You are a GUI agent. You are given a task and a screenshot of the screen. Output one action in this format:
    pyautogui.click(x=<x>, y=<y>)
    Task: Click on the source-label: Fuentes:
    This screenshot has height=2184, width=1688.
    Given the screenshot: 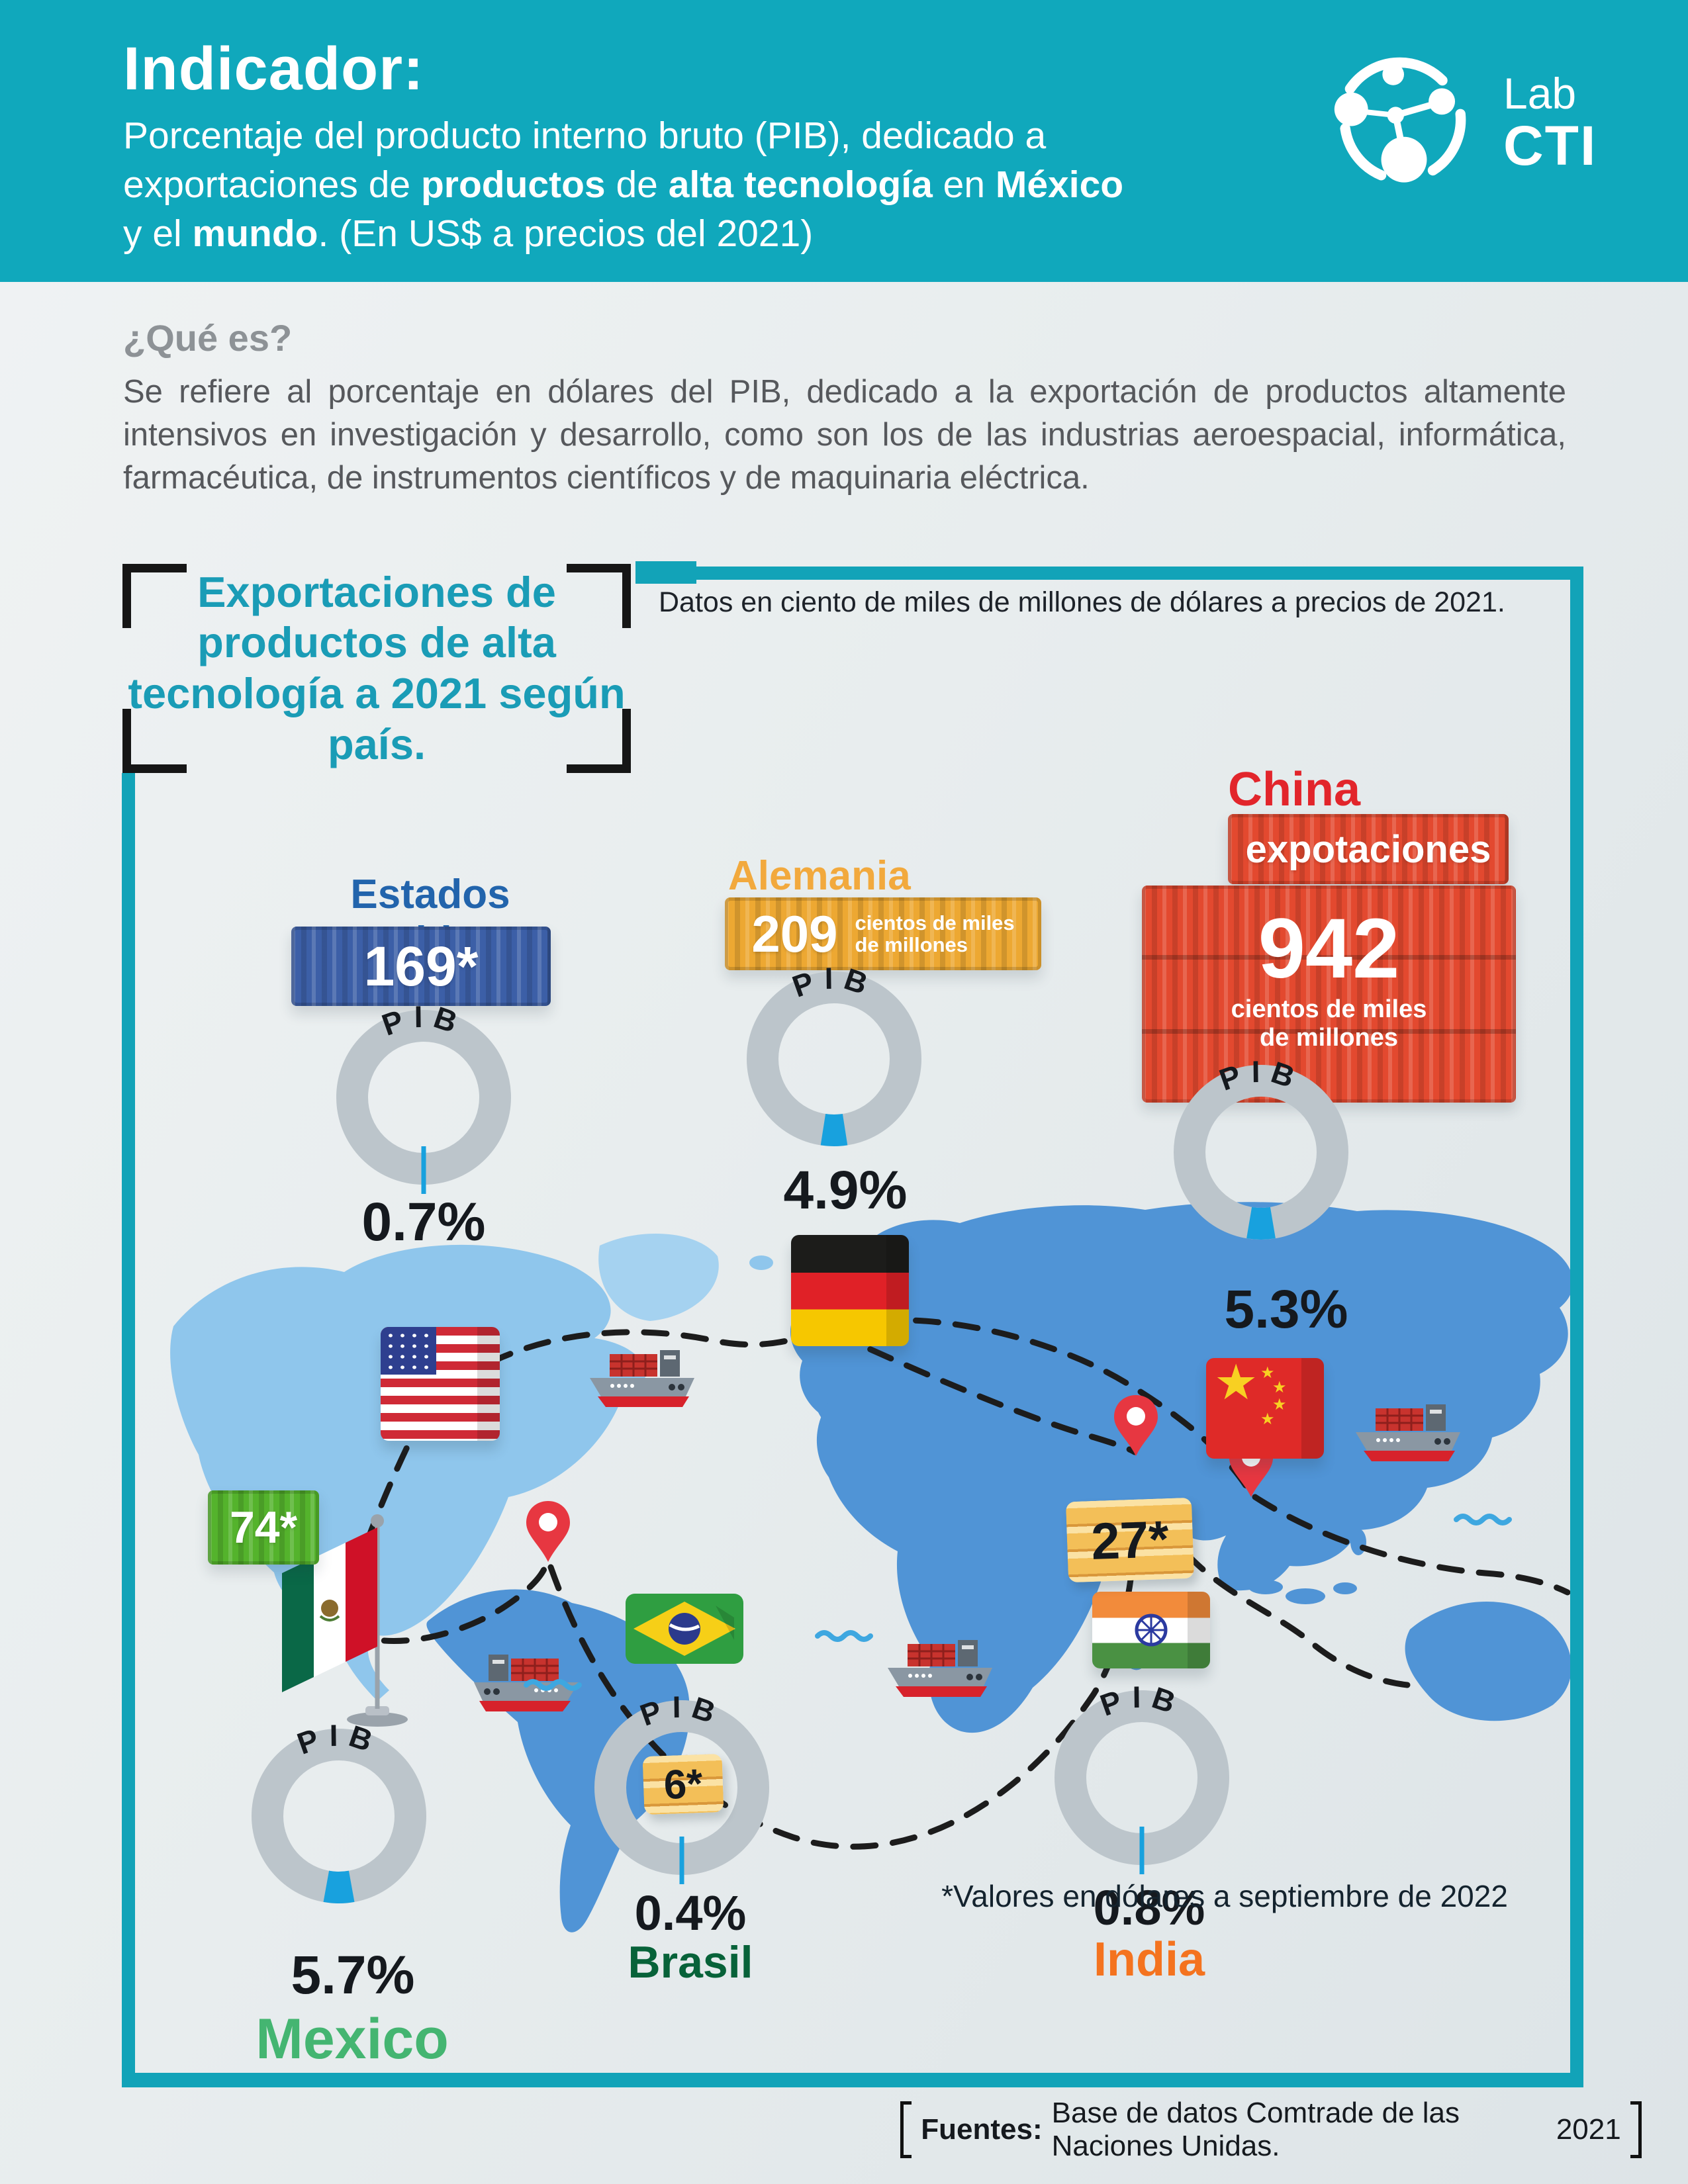 What is the action you would take?
    pyautogui.click(x=982, y=2129)
    